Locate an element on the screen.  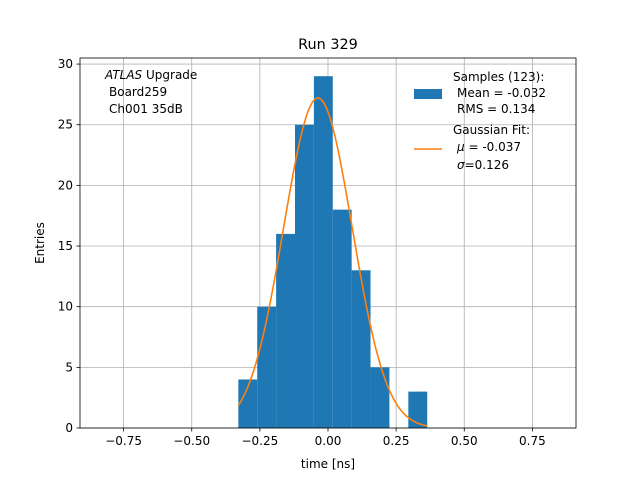
annotation-upgrade: Upgrade is located at coordinates (169, 75).